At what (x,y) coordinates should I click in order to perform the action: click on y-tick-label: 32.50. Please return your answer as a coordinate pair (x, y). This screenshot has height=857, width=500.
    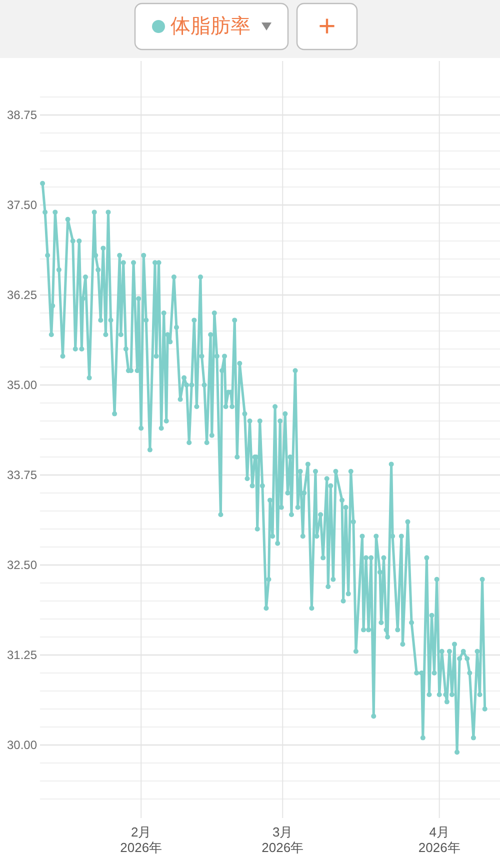
    Looking at the image, I should click on (22, 565).